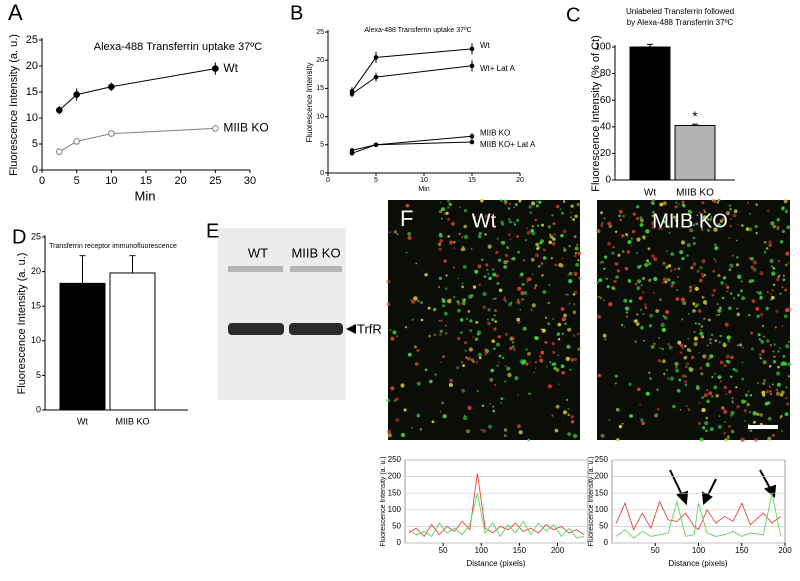 The image size is (800, 581). I want to click on y-tick-label: 25, so click(320, 32).